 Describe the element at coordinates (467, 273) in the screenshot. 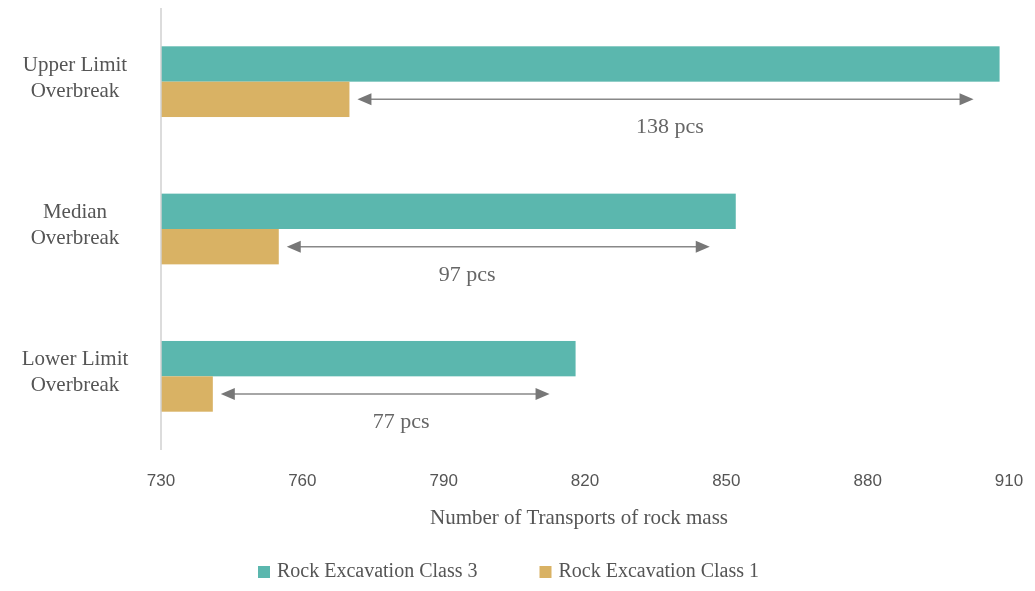

I see `annotation: 97 pcs` at that location.